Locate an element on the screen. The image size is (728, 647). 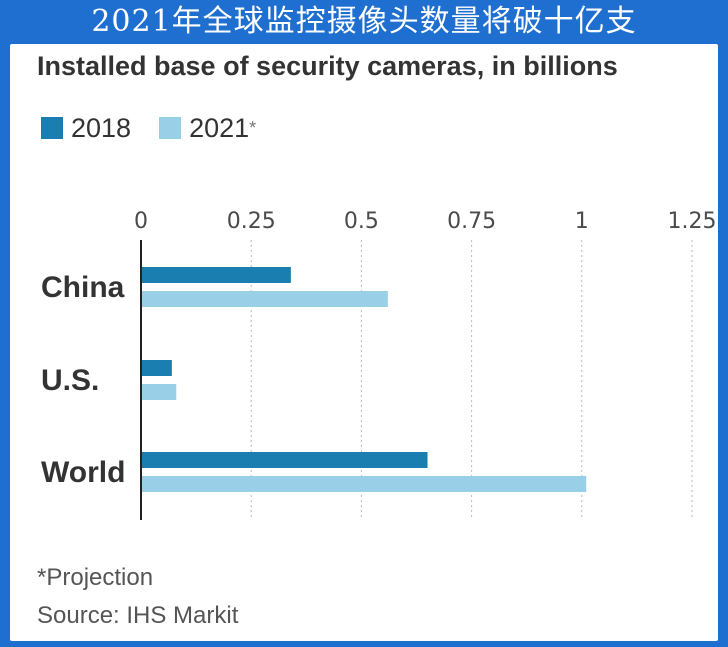
legend-swatch-2018 is located at coordinates (52, 128).